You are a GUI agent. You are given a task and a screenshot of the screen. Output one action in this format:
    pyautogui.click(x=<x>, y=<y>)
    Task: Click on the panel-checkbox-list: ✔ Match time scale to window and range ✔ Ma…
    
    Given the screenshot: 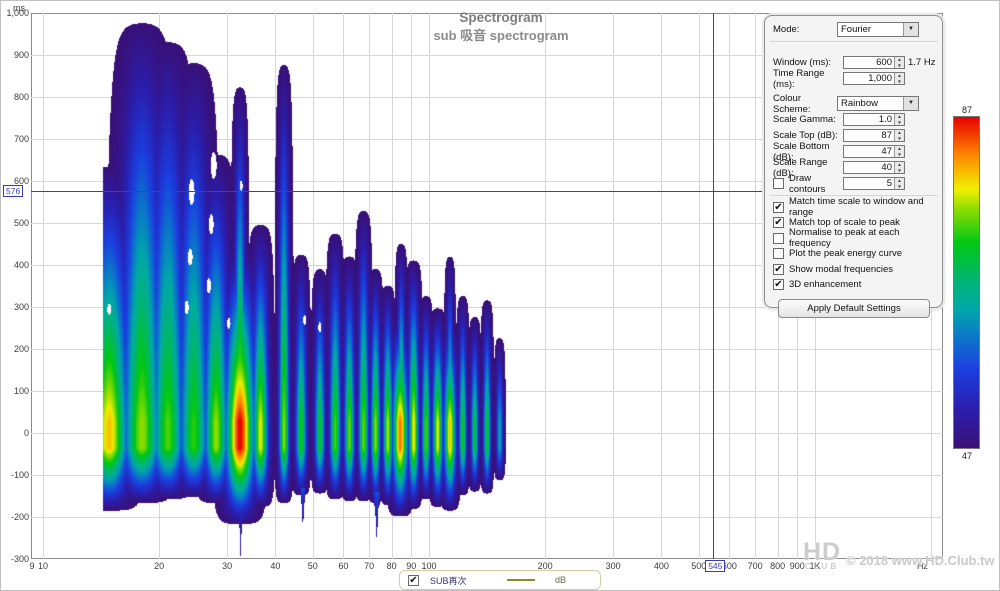 What is the action you would take?
    pyautogui.click(x=854, y=244)
    